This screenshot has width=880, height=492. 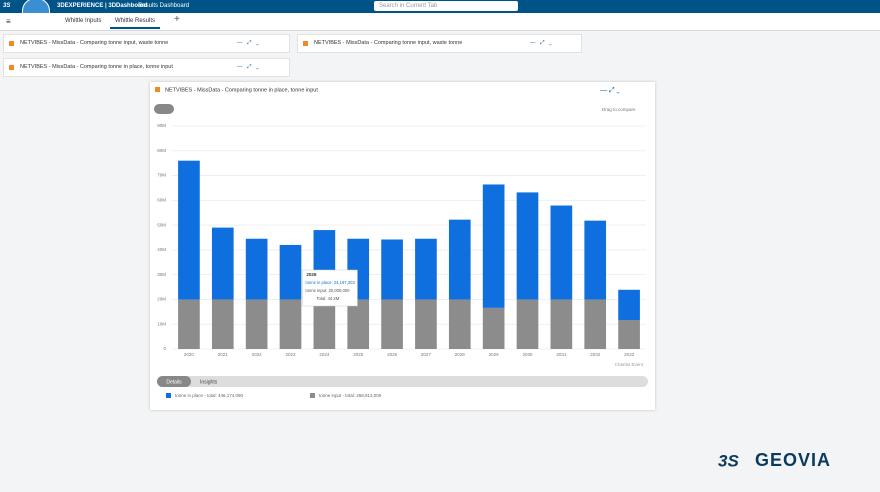 I want to click on legend-label: tonne in place - total: 446,174,090, so click(x=209, y=395).